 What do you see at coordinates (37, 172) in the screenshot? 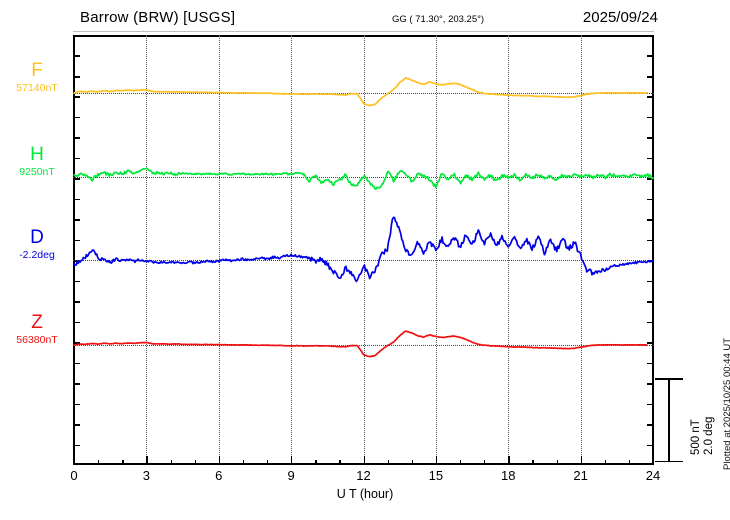
I see `component-baseline-value-H: 9250nT` at bounding box center [37, 172].